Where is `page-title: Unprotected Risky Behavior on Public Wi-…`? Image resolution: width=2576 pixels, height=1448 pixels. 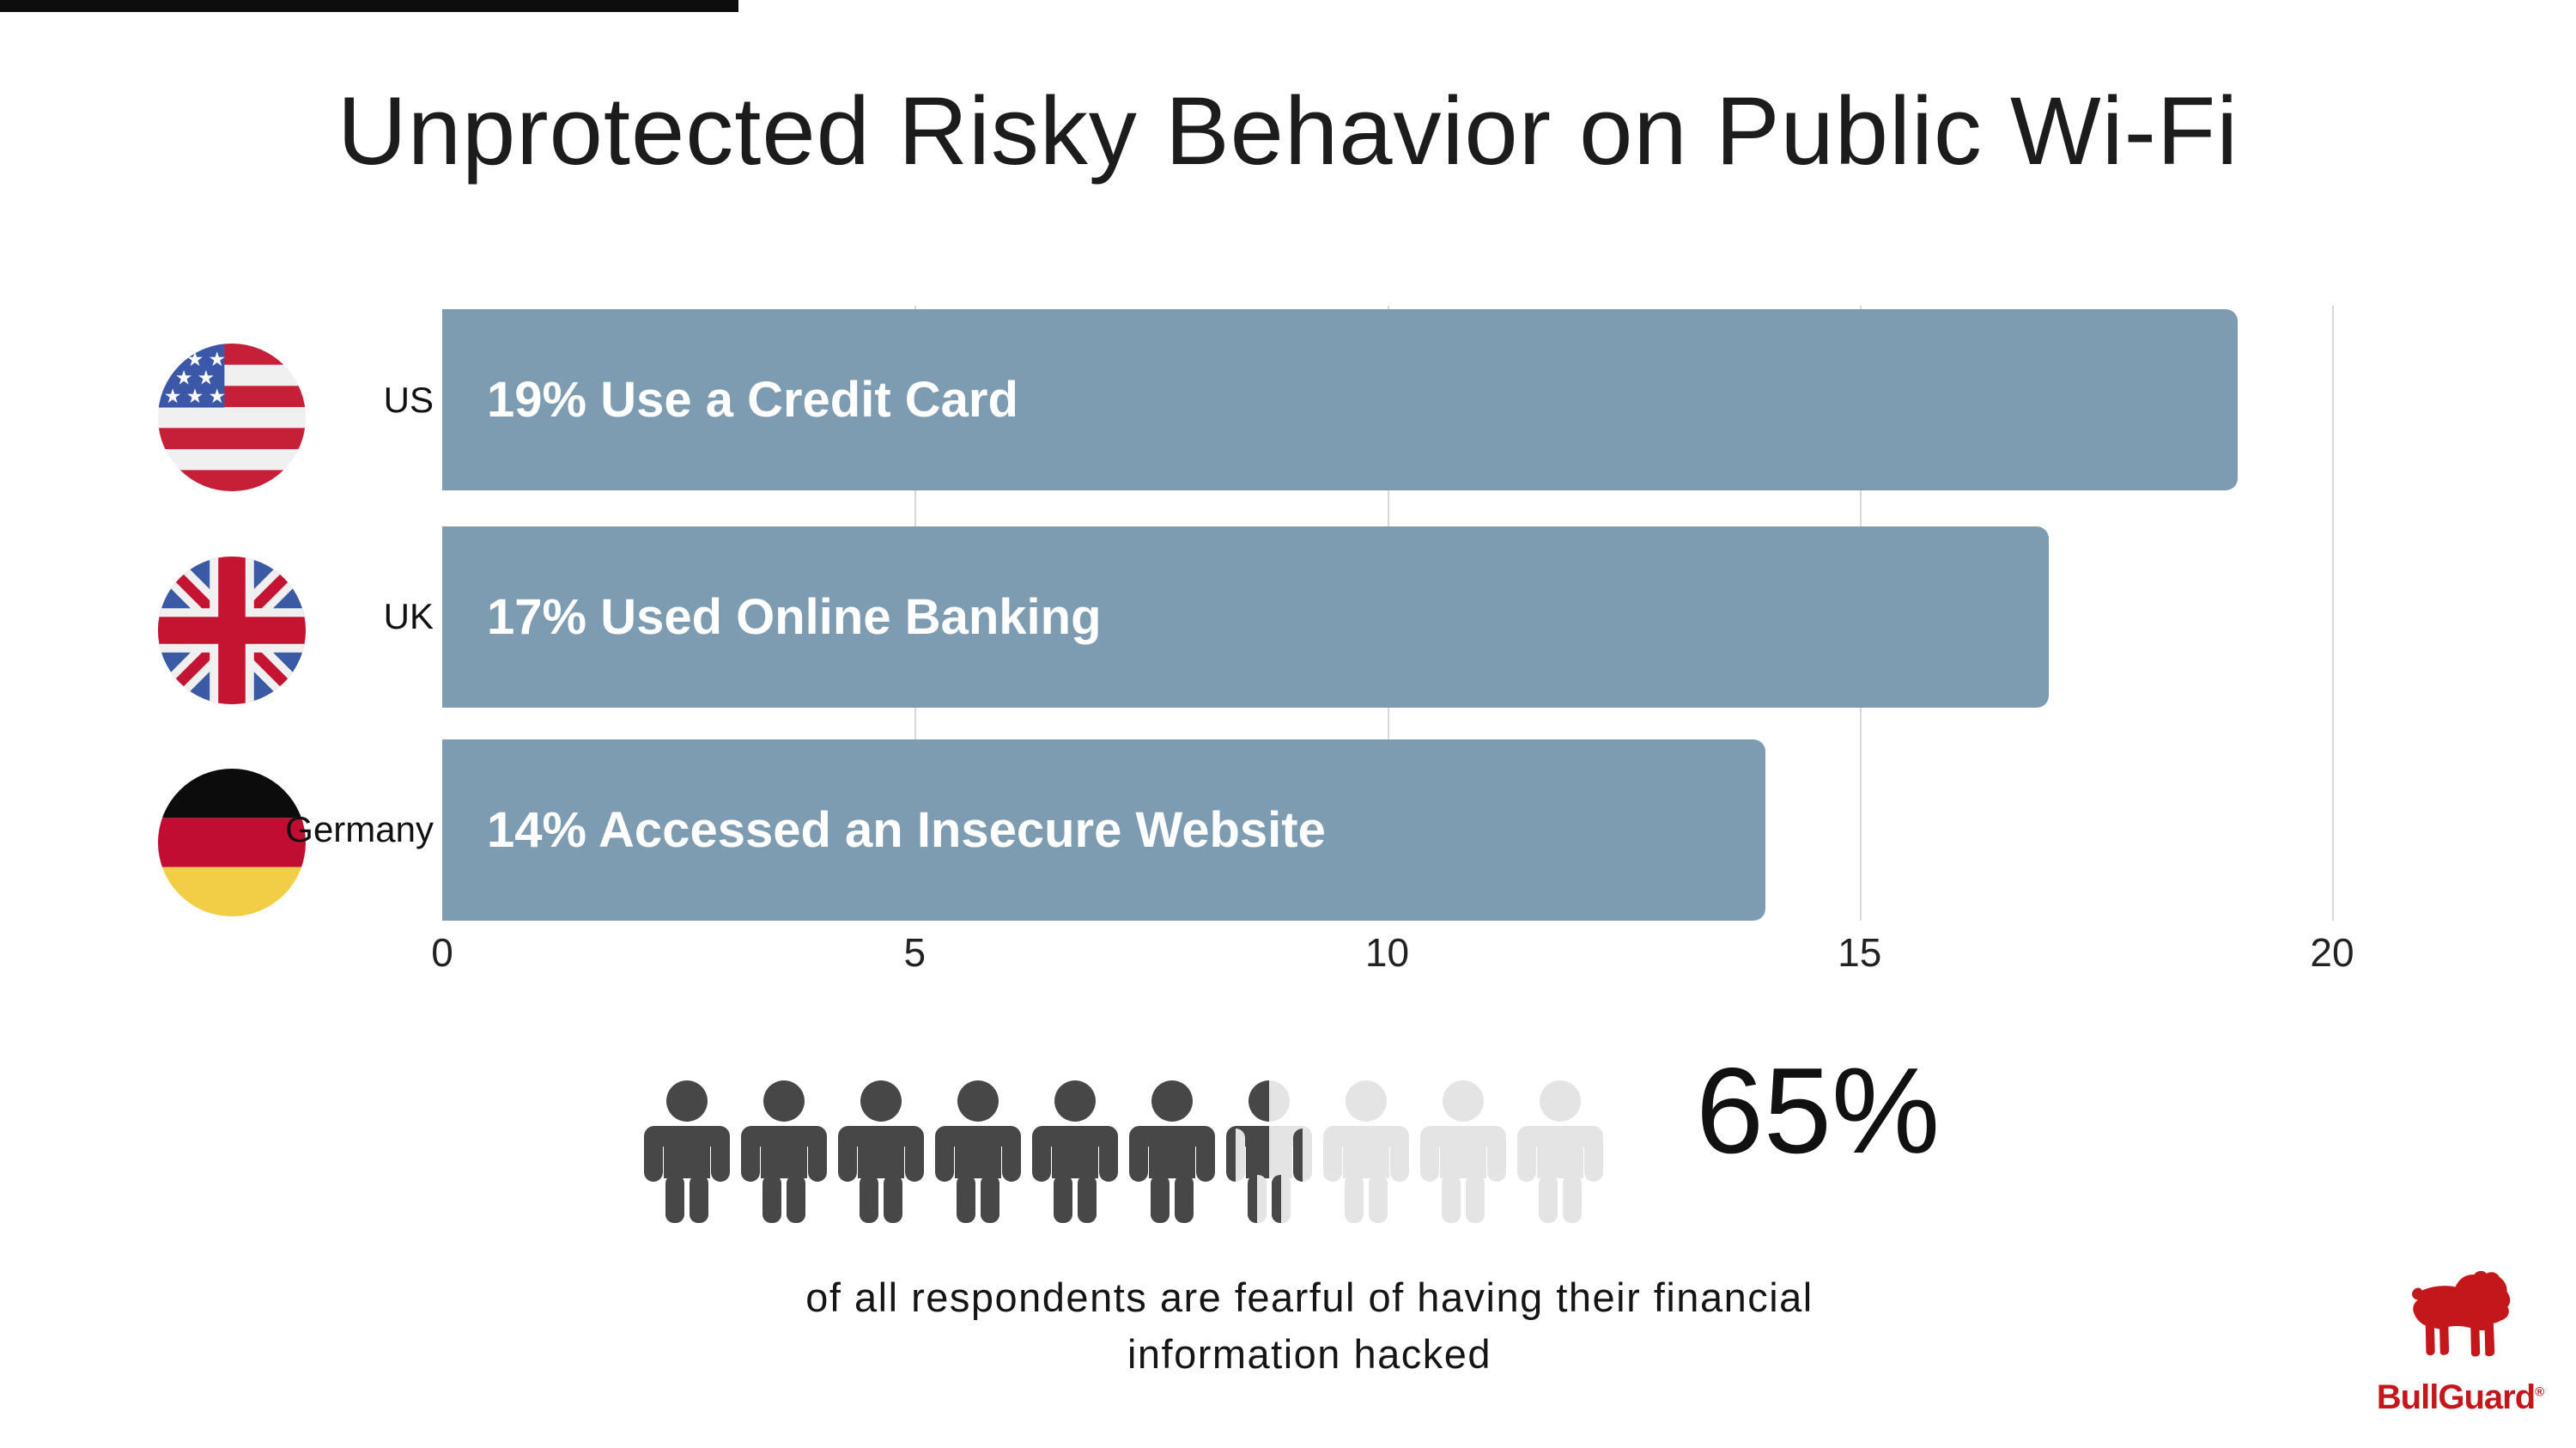
page-title: Unprotected Risky Behavior on Public Wi-… is located at coordinates (1288, 131).